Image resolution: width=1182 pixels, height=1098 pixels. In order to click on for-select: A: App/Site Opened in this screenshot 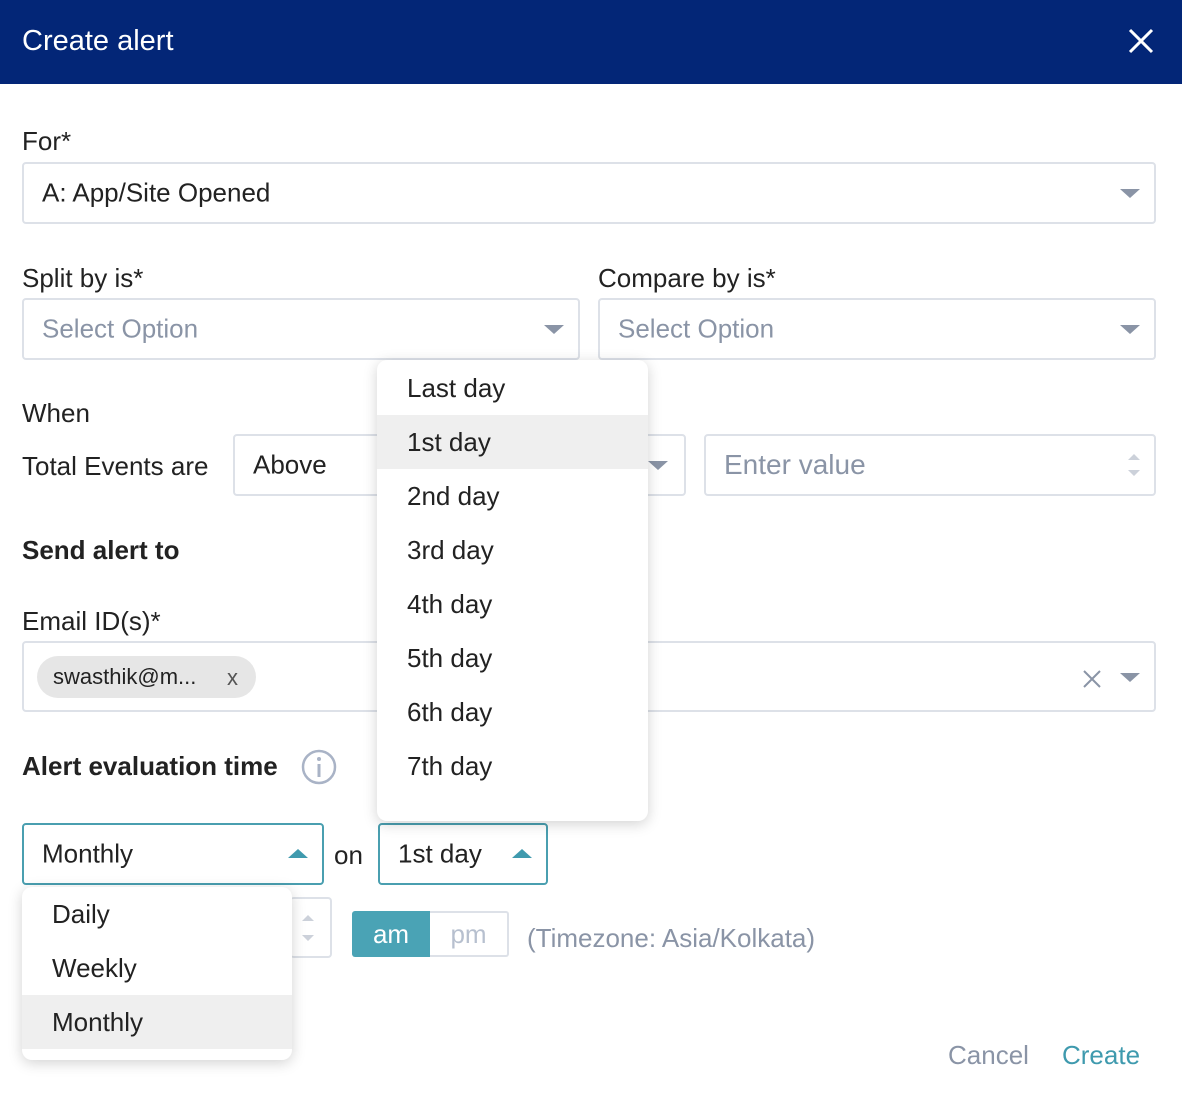, I will do `click(589, 193)`.